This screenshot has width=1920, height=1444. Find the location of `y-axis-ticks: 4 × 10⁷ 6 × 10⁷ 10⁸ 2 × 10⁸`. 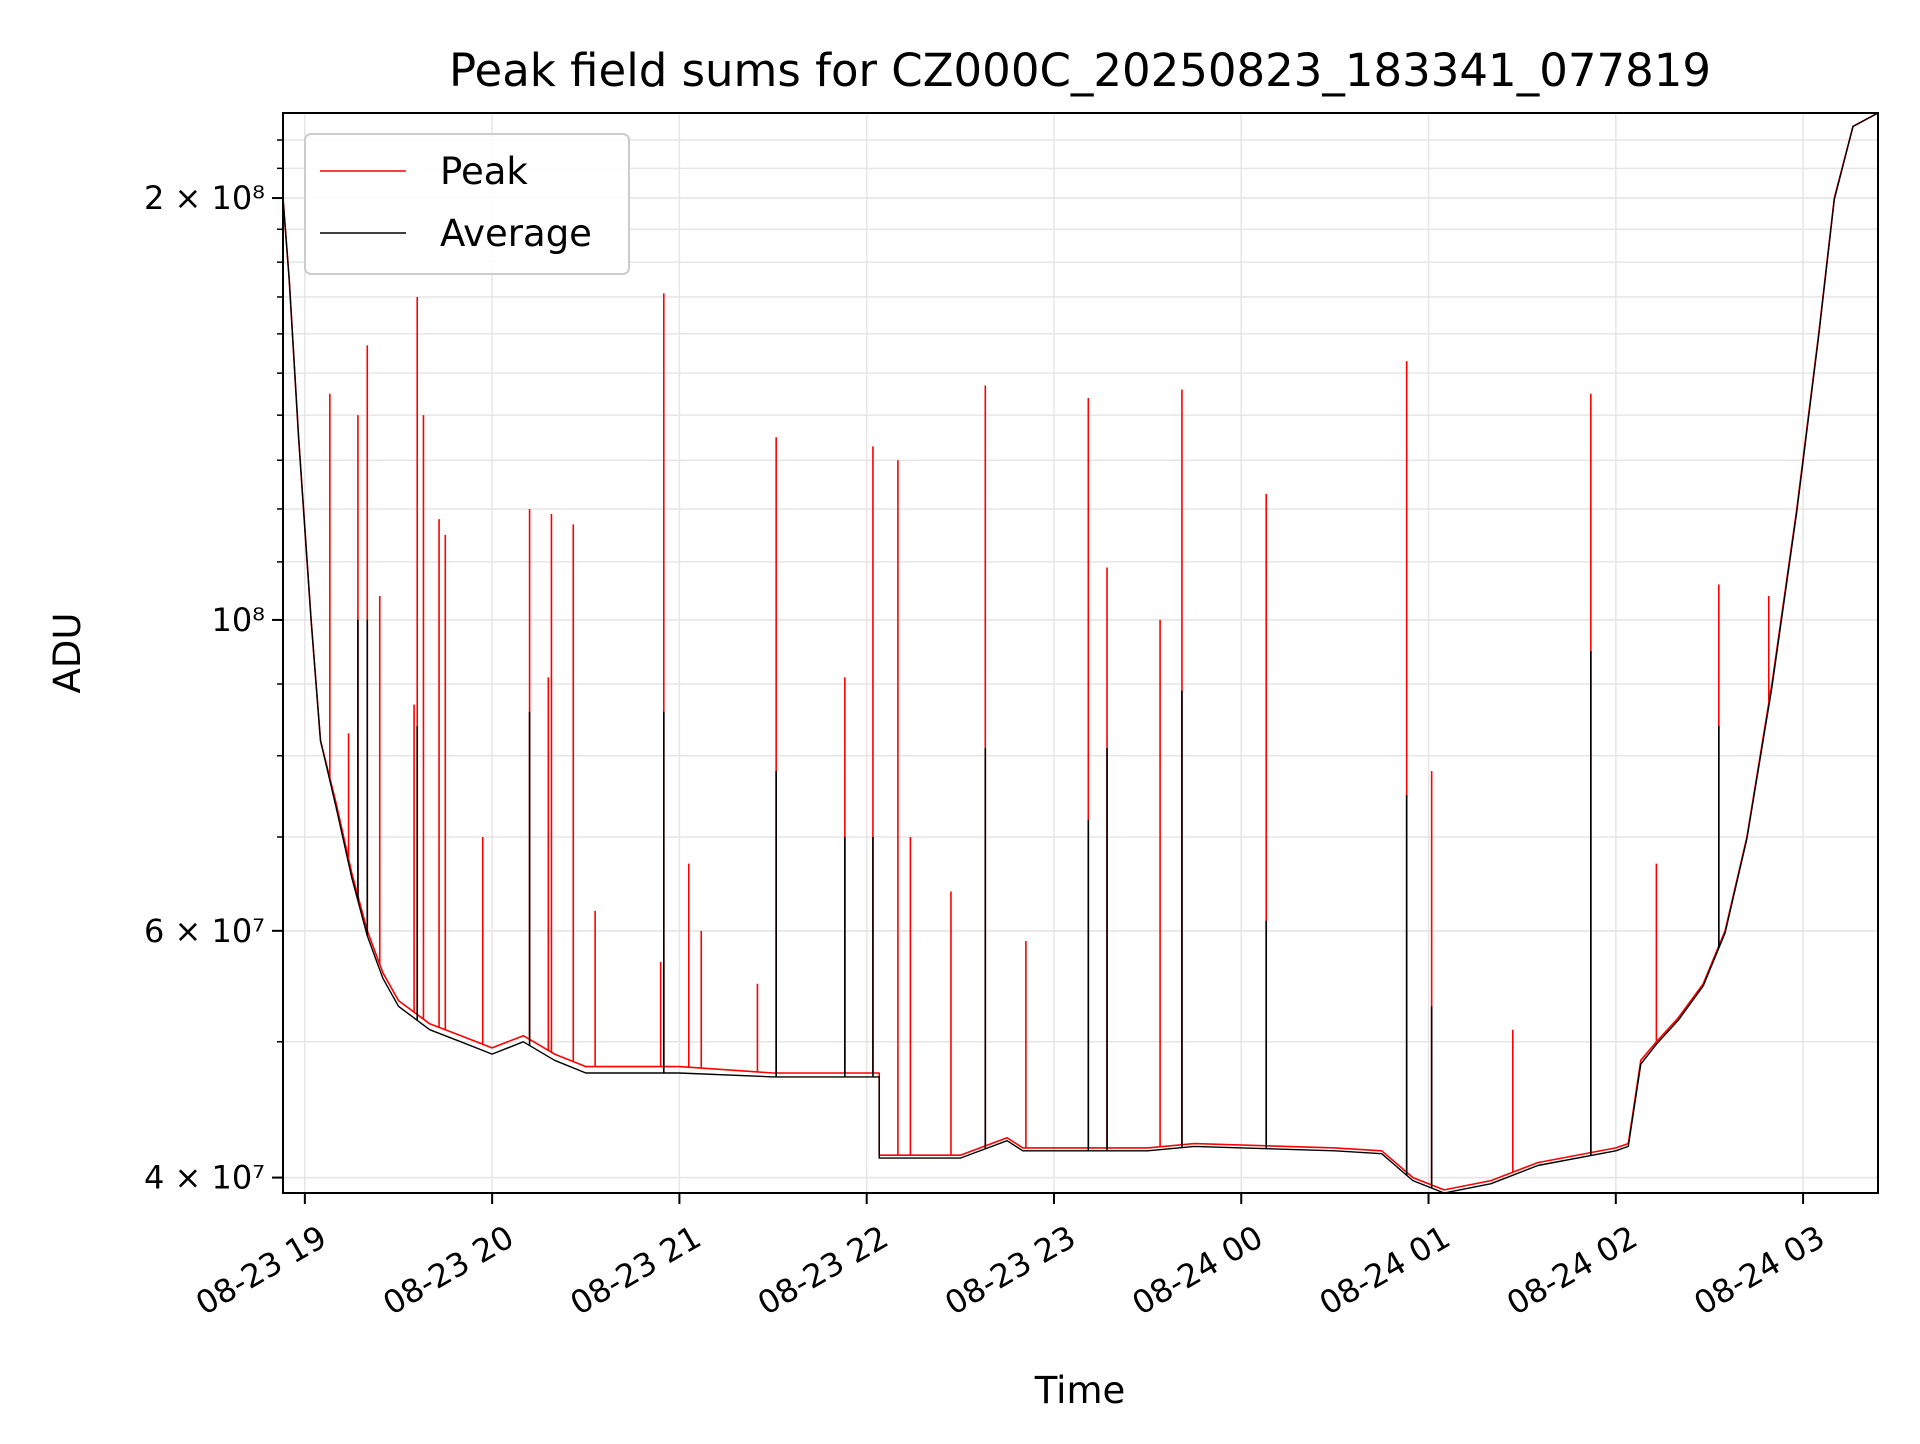

y-axis-ticks: 4 × 10⁷ 6 × 10⁷ 10⁸ 2 × 10⁸ is located at coordinates (213, 668).